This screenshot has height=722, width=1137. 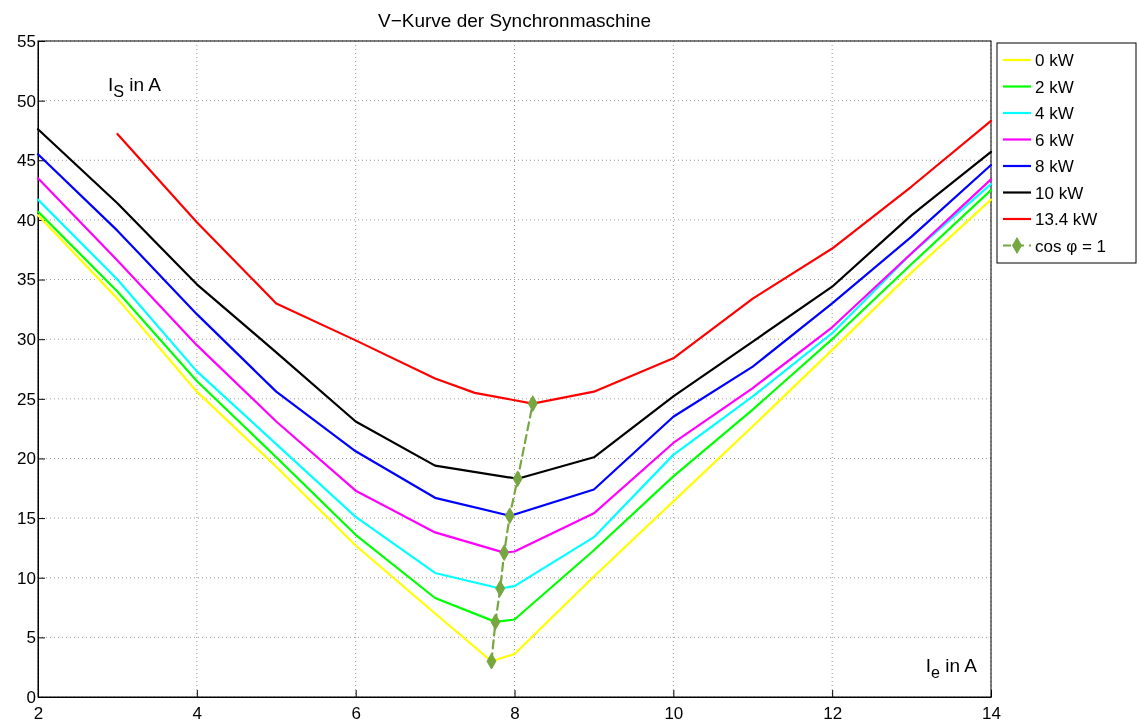 What do you see at coordinates (26, 459) in the screenshot?
I see `y-tick-label: 20` at bounding box center [26, 459].